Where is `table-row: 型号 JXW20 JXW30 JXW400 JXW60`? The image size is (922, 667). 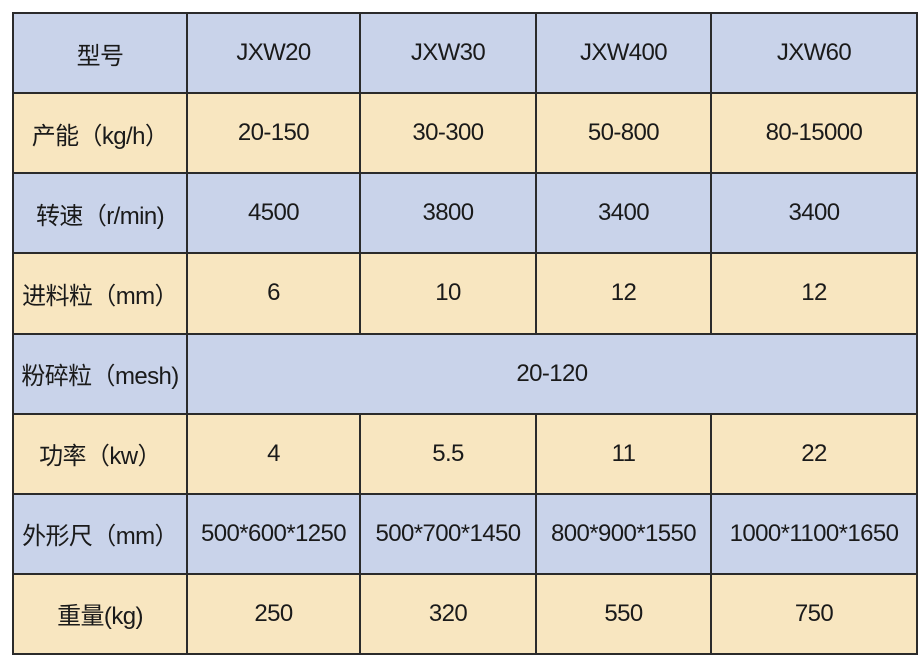
table-row: 型号 JXW20 JXW30 JXW400 JXW60 is located at coordinates (465, 53).